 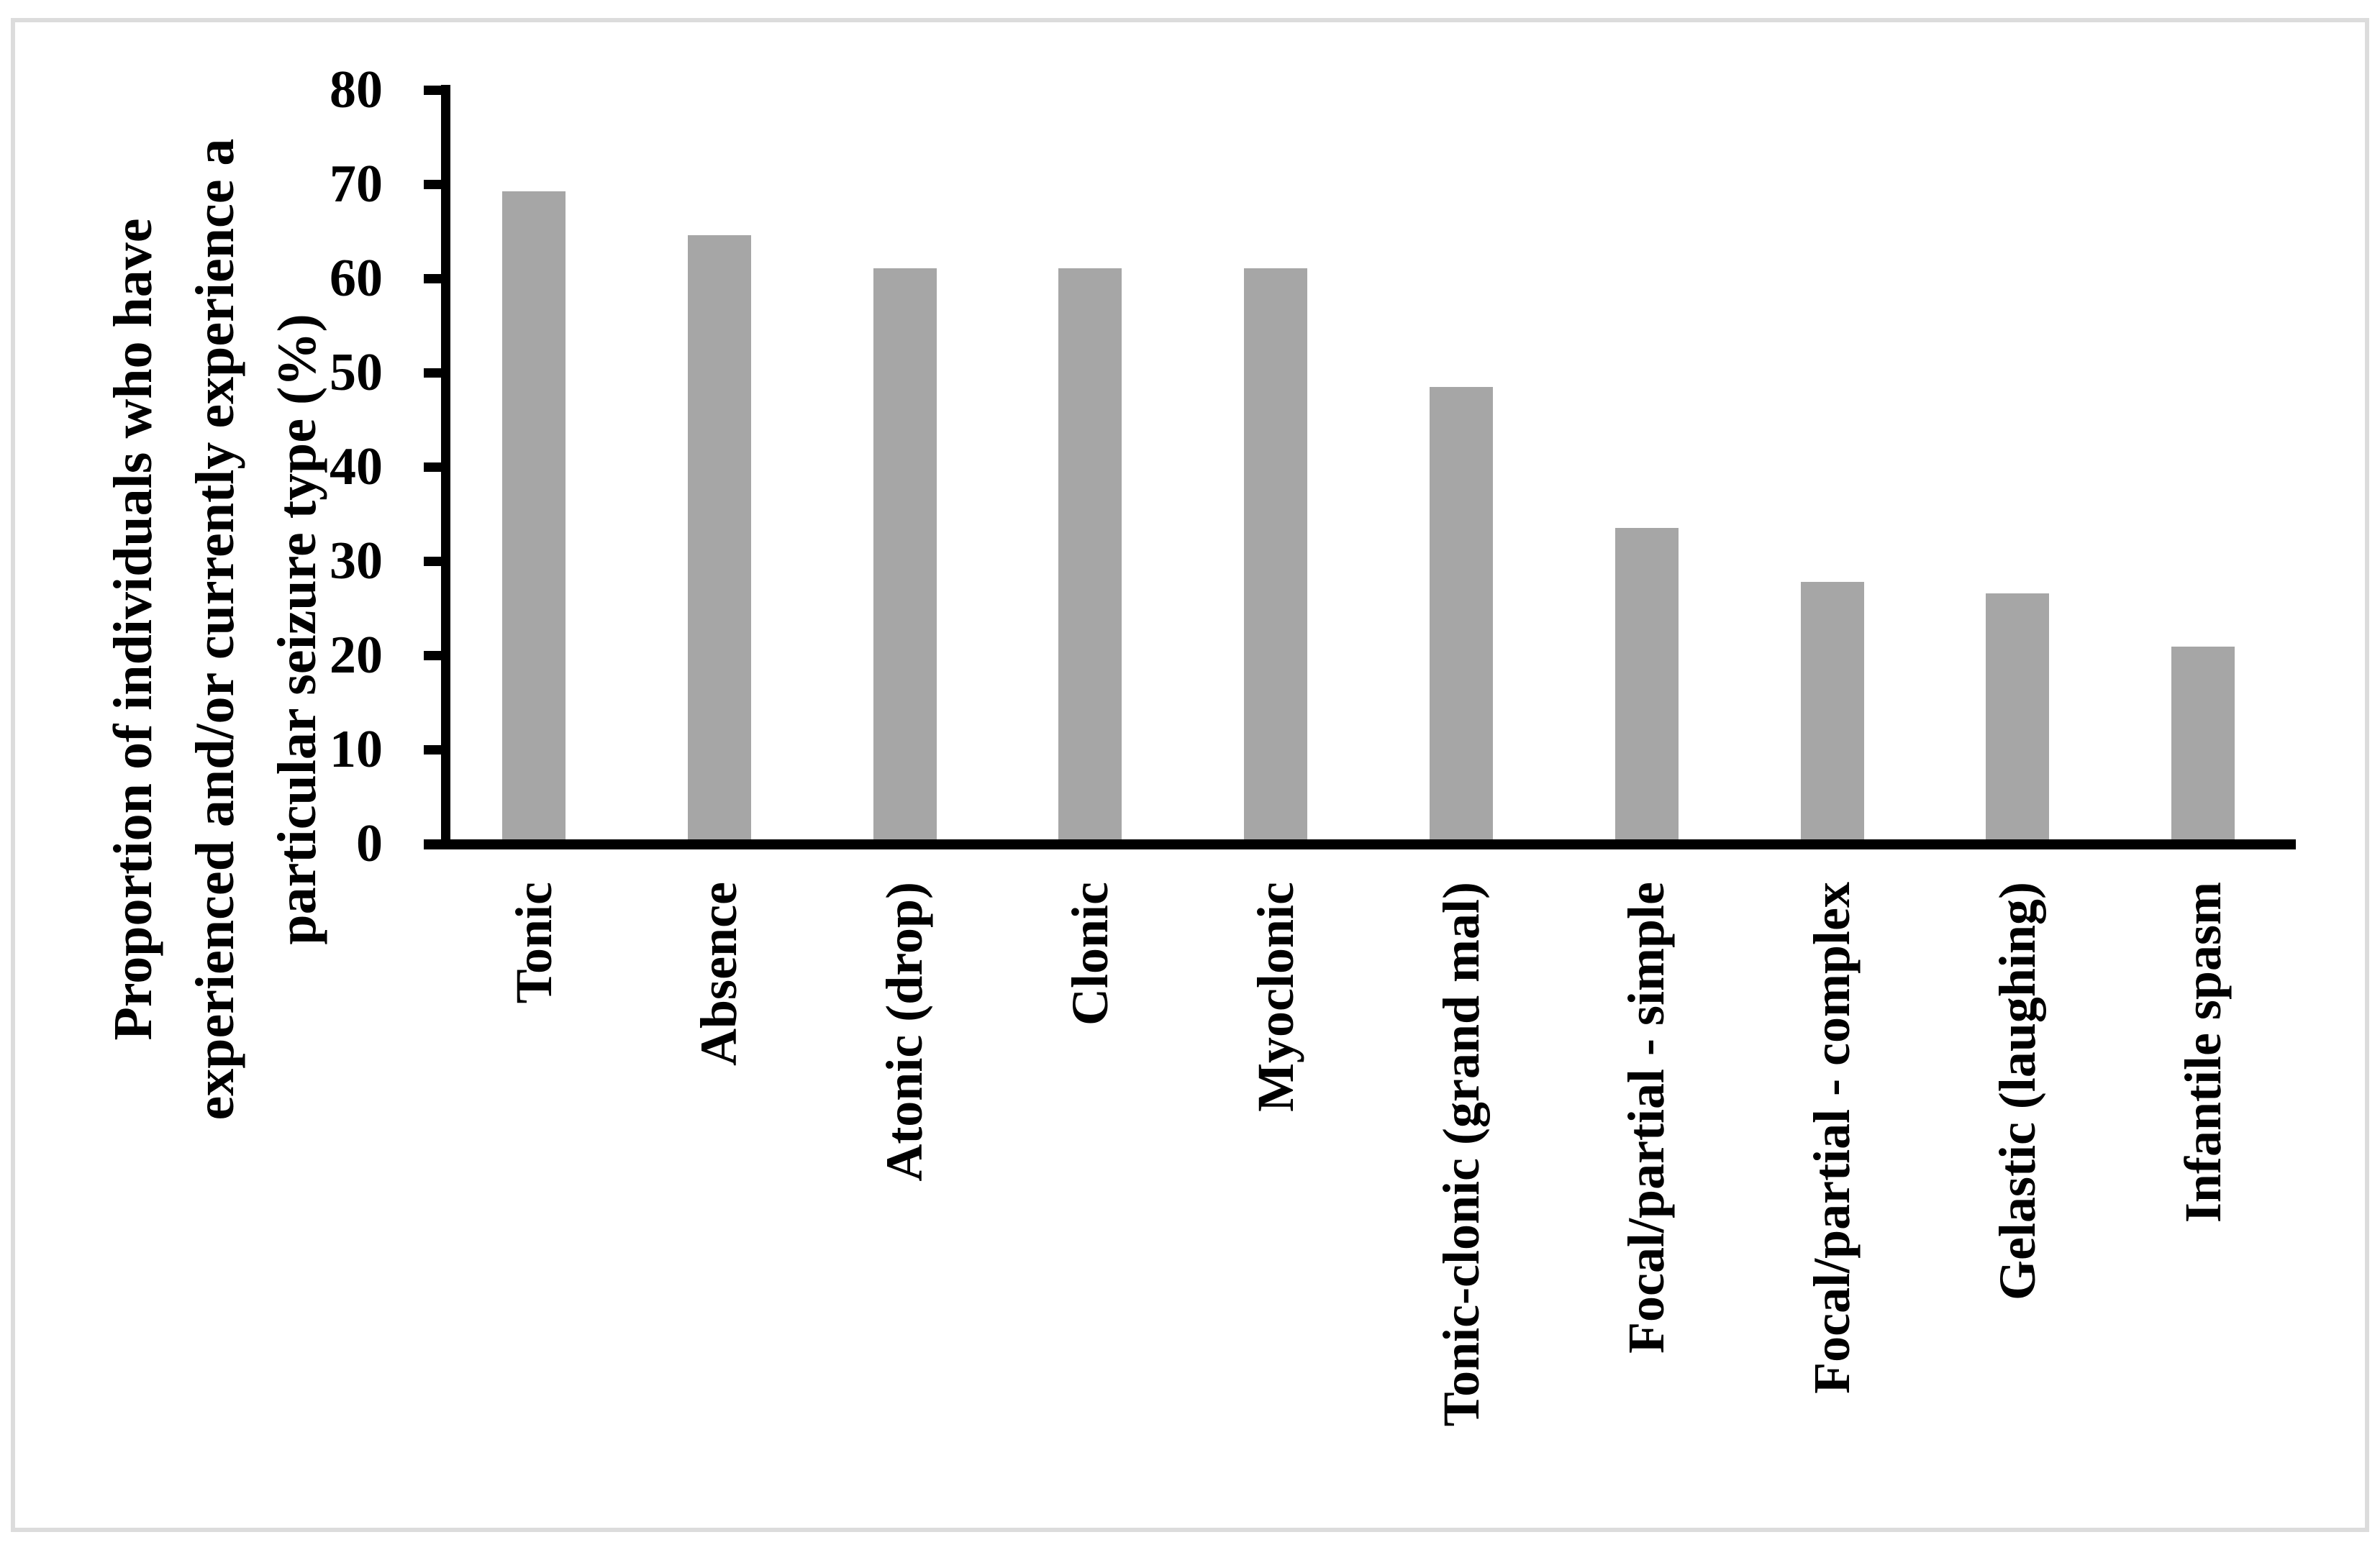 I want to click on x-category-label: Gelastic (laughing), so click(x=2017, y=1091).